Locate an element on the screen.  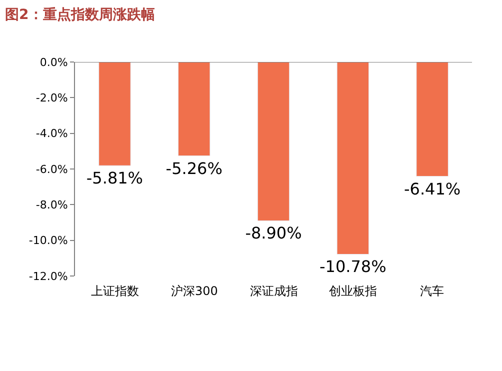
x-tick-label: 创业板指 is located at coordinates (353, 291).